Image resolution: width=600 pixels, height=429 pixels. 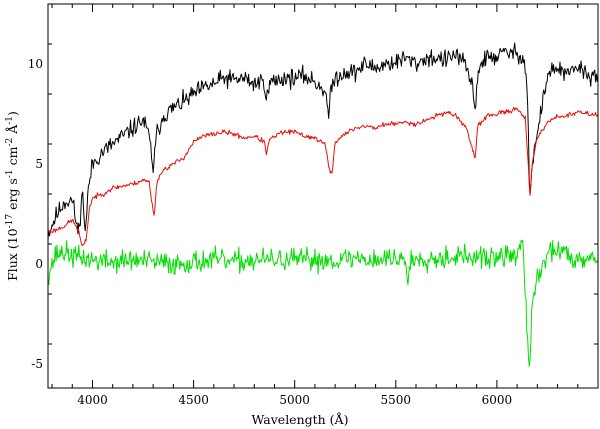 I want to click on y-tick-label: 10, so click(x=35, y=64).